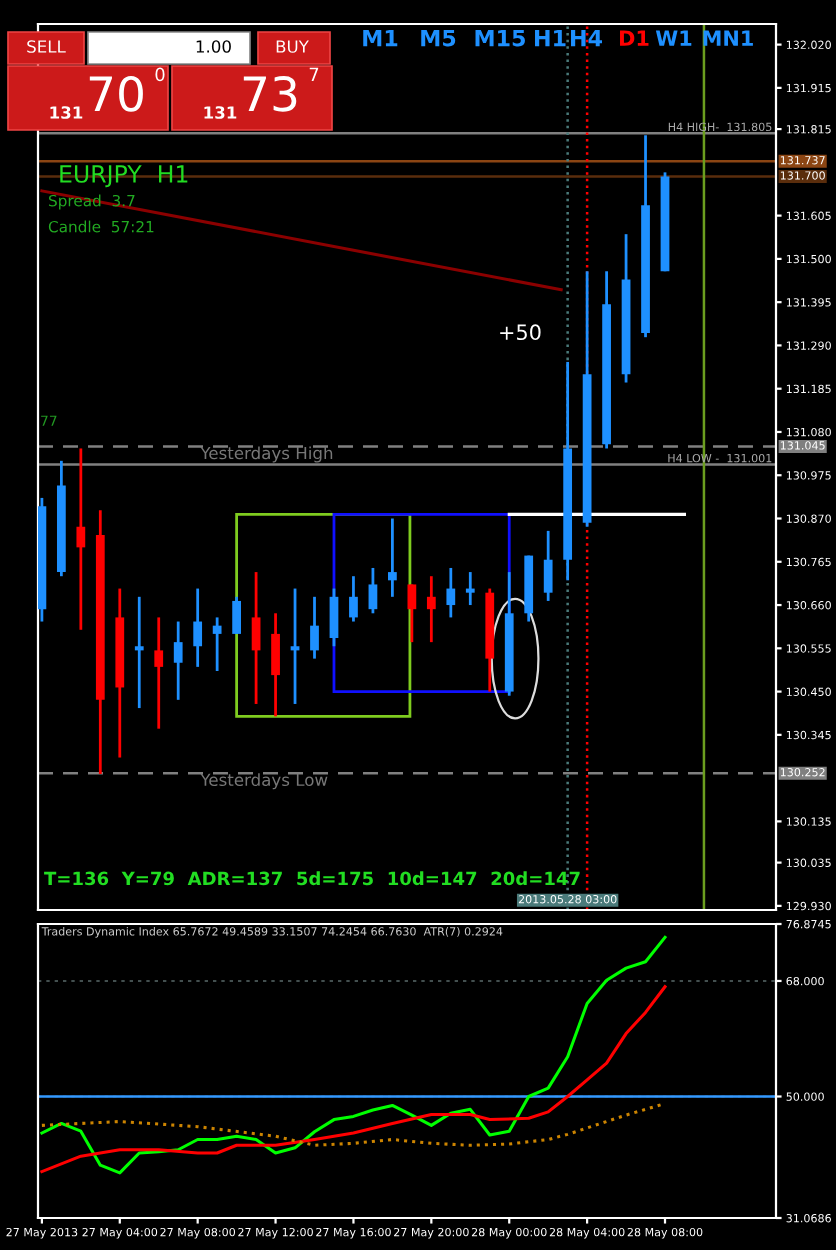 The image size is (836, 1250). Describe the element at coordinates (116, 93) in the screenshot. I see `annotation: 70` at that location.